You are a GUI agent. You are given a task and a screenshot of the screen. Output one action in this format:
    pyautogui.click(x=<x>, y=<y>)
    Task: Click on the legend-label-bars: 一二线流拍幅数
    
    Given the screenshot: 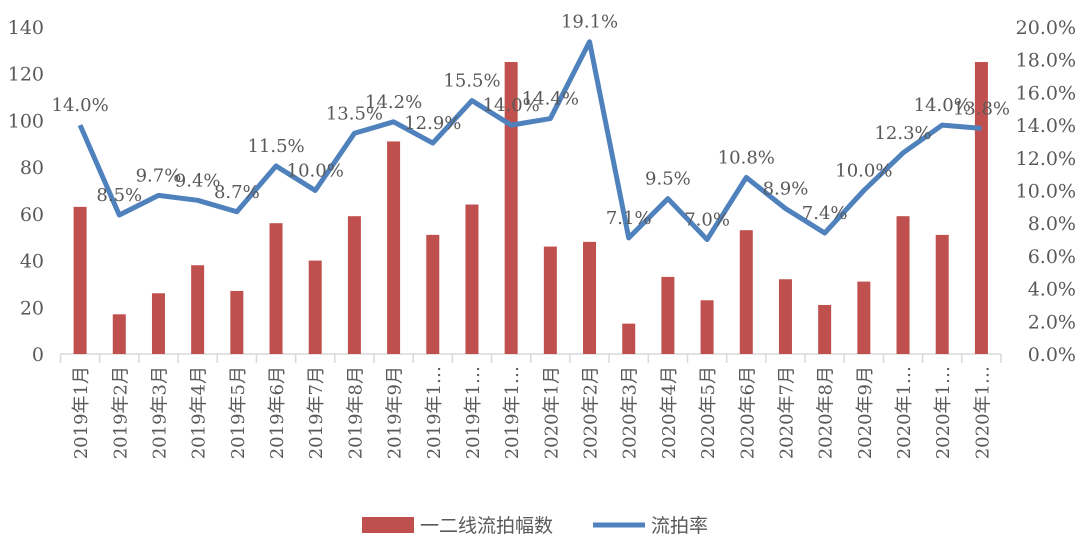 What is the action you would take?
    pyautogui.click(x=486, y=526)
    